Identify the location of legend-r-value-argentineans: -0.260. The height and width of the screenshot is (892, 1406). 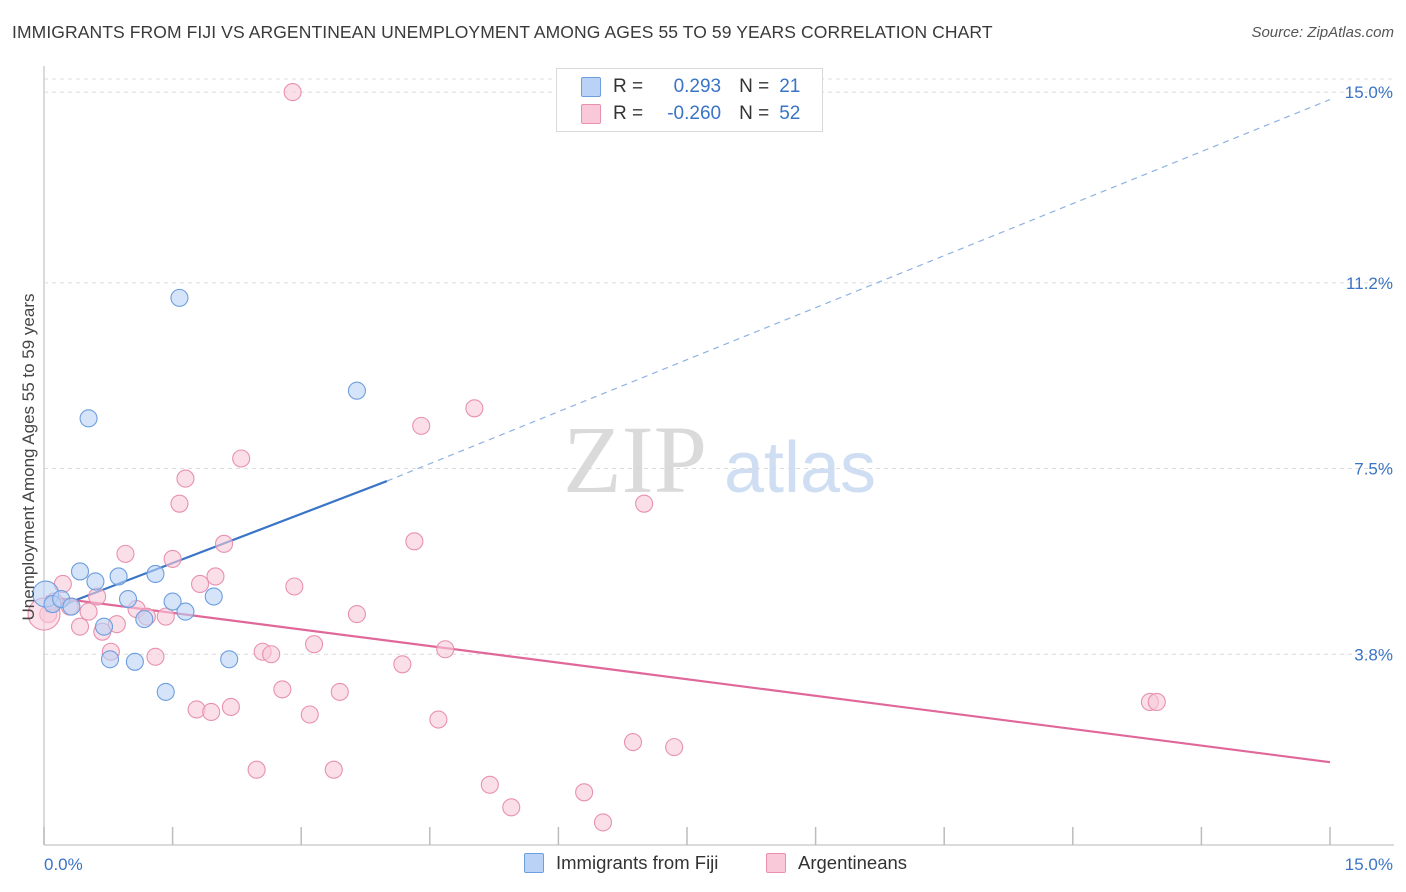
(694, 113).